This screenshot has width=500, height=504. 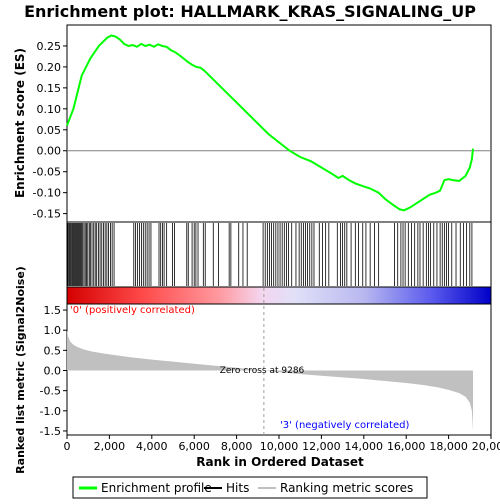 What do you see at coordinates (110, 446) in the screenshot?
I see `x-tick-label: 2,000` at bounding box center [110, 446].